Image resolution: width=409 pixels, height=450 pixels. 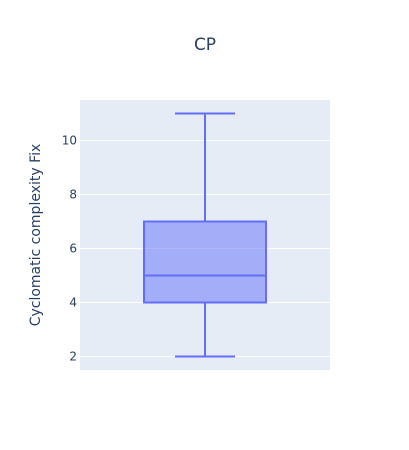 I want to click on y-tick-label-2: 2, so click(x=73, y=357).